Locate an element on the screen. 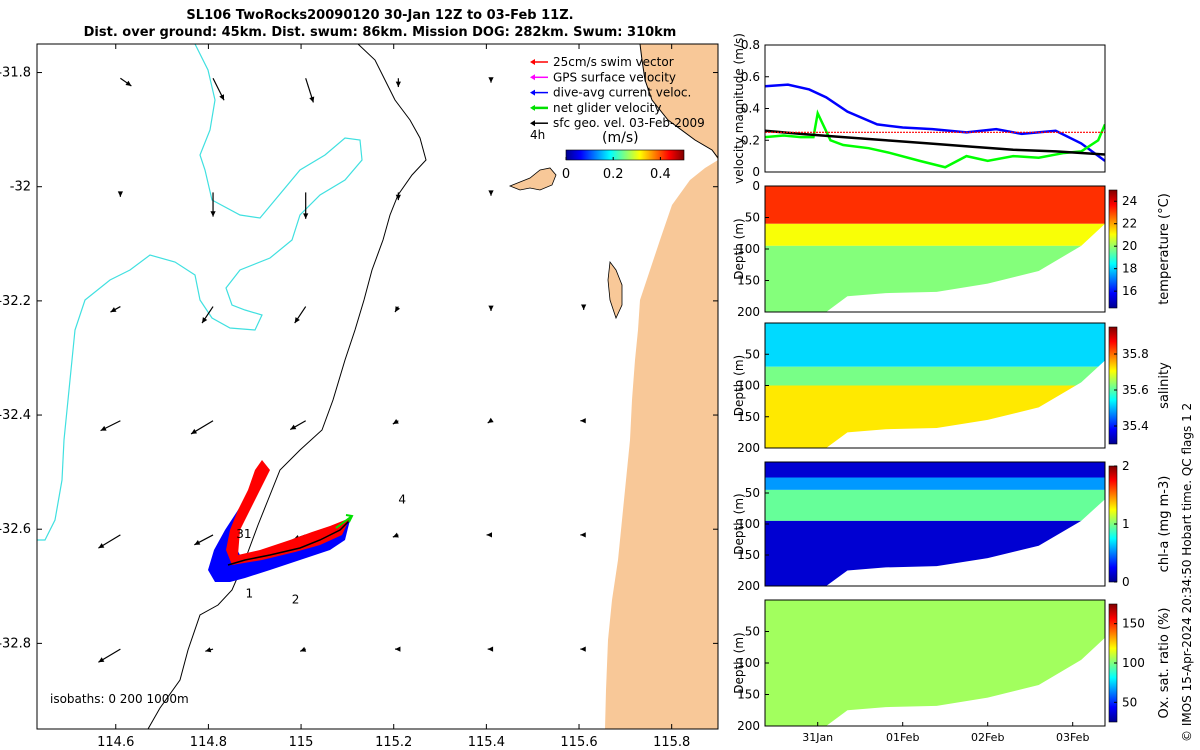 Image resolution: width=1200 pixels, height=750 pixels. panel-3: 50 100 150 200 35.4 35.6 35.8 salinity Depth (m) is located at coordinates (952, 388).